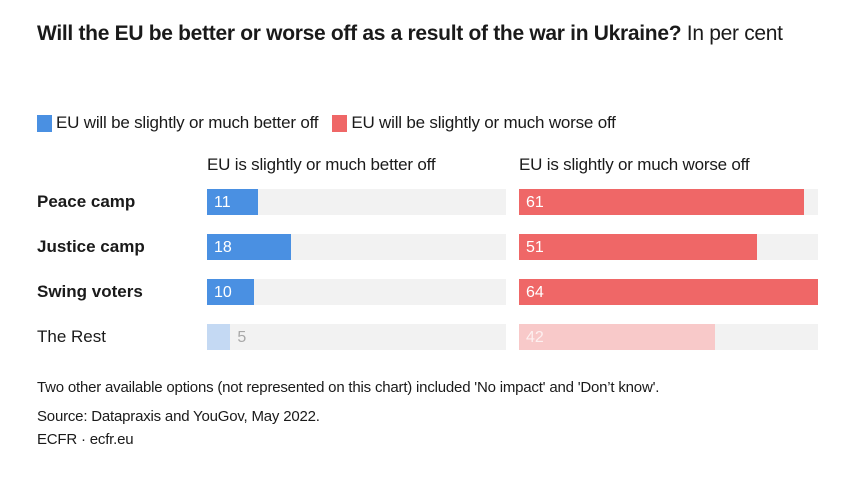 The height and width of the screenshot is (479, 860). Describe the element at coordinates (223, 292) in the screenshot. I see `data-label: 10` at that location.